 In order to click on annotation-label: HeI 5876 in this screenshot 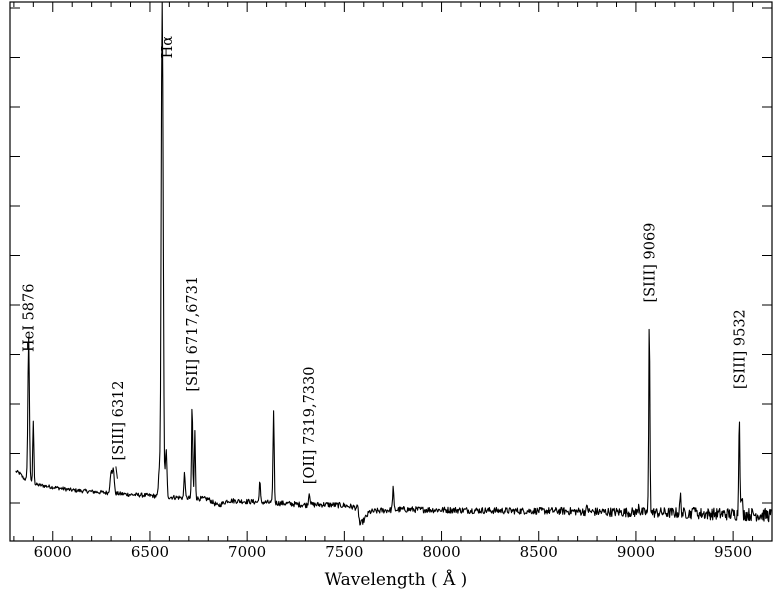, I will do `click(30, 318)`.